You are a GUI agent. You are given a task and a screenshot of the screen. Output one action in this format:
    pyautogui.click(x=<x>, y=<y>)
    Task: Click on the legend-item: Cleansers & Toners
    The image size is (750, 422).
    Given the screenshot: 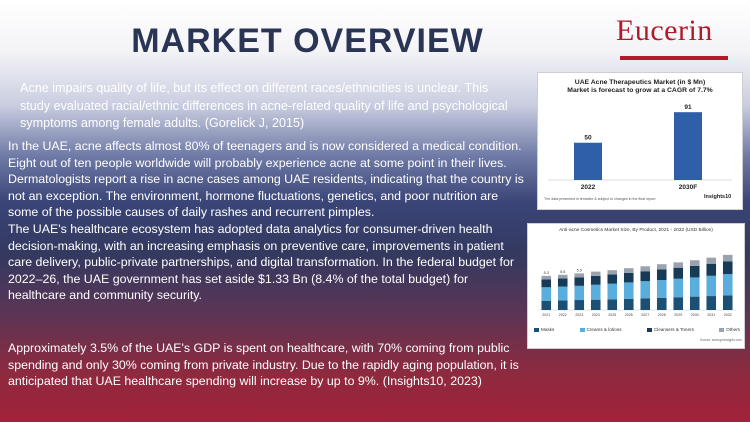 What is the action you would take?
    pyautogui.click(x=670, y=329)
    